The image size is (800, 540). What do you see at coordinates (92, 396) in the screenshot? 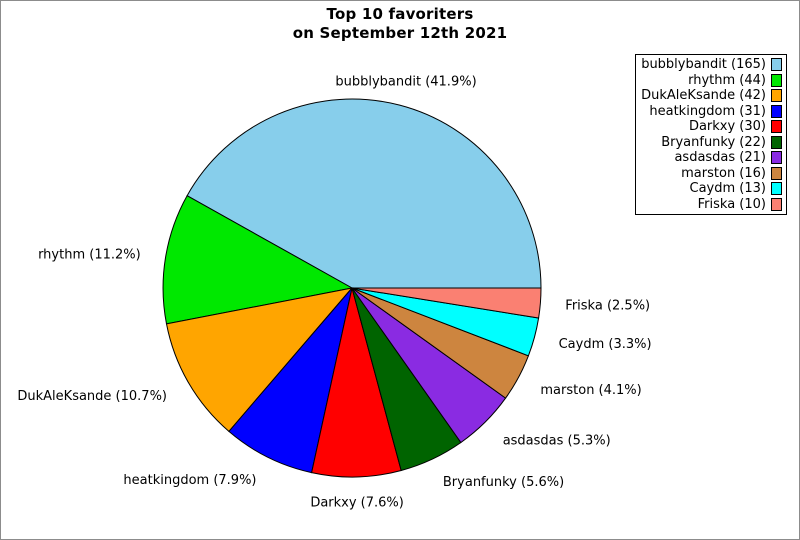
I see `slice-label-DukAleKsande: DukAleKsande (10.7%)` at bounding box center [92, 396].